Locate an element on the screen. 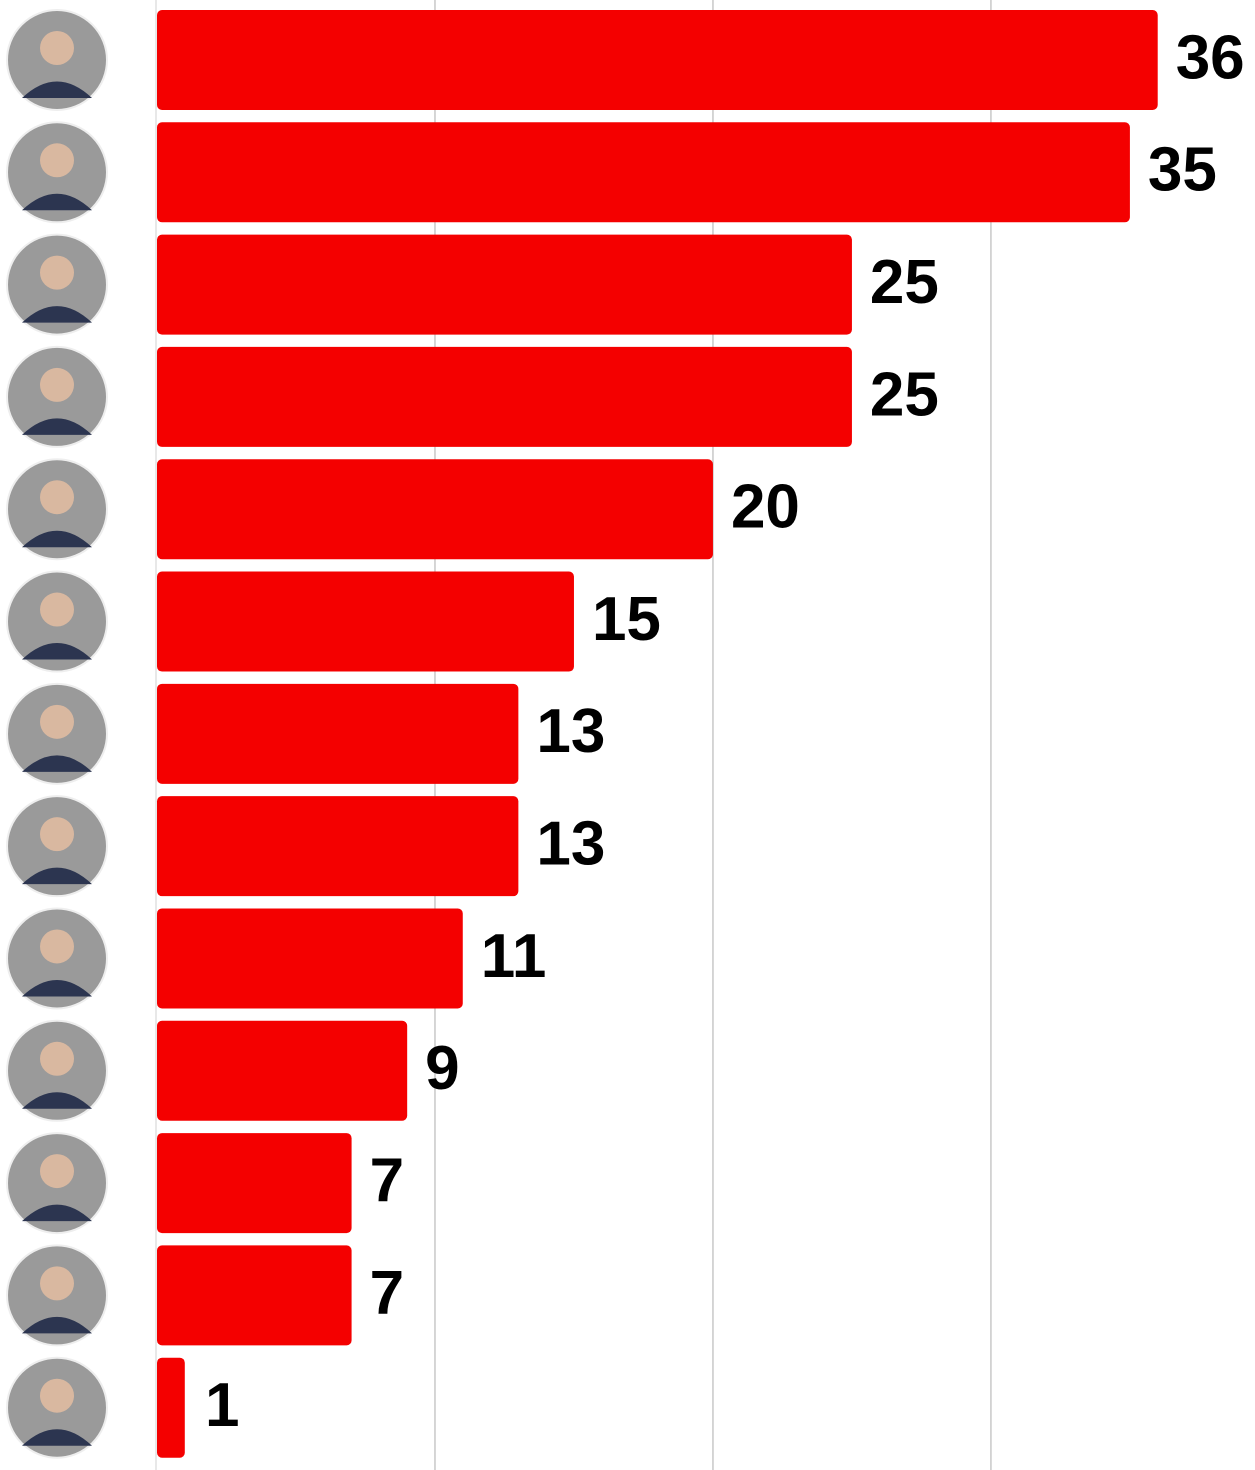  value-label: 1 is located at coordinates (222, 1405).